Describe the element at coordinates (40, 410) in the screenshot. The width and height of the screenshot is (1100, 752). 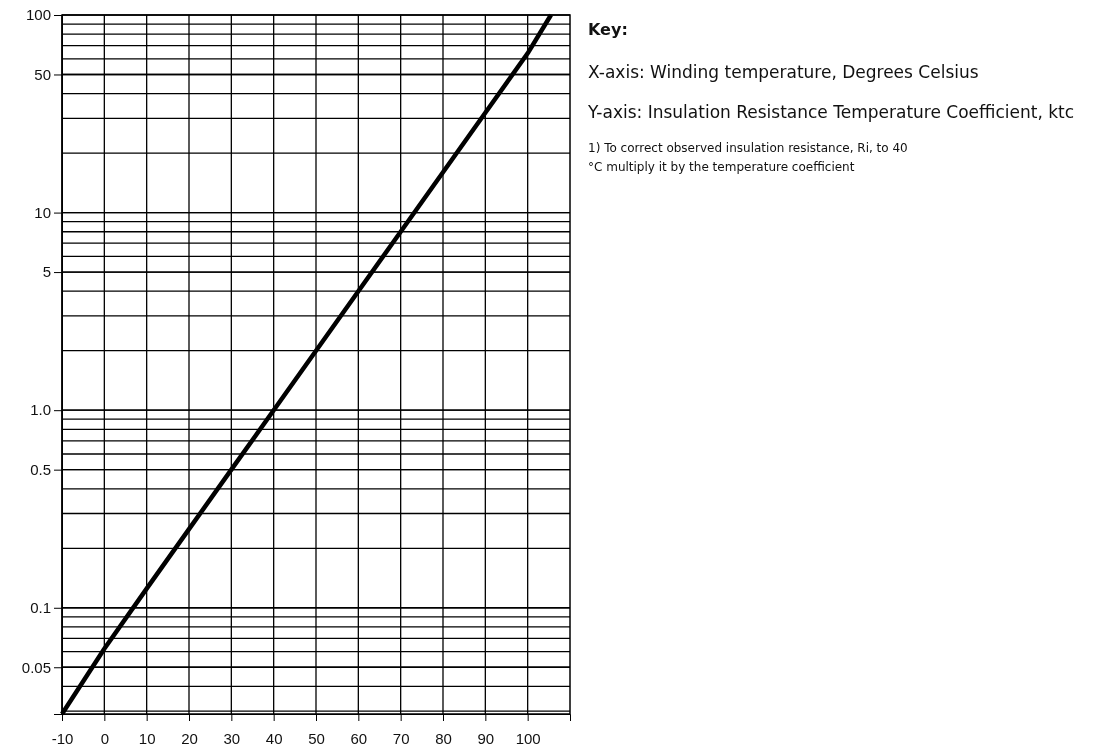
I see `y-tick-label: 1.0` at that location.